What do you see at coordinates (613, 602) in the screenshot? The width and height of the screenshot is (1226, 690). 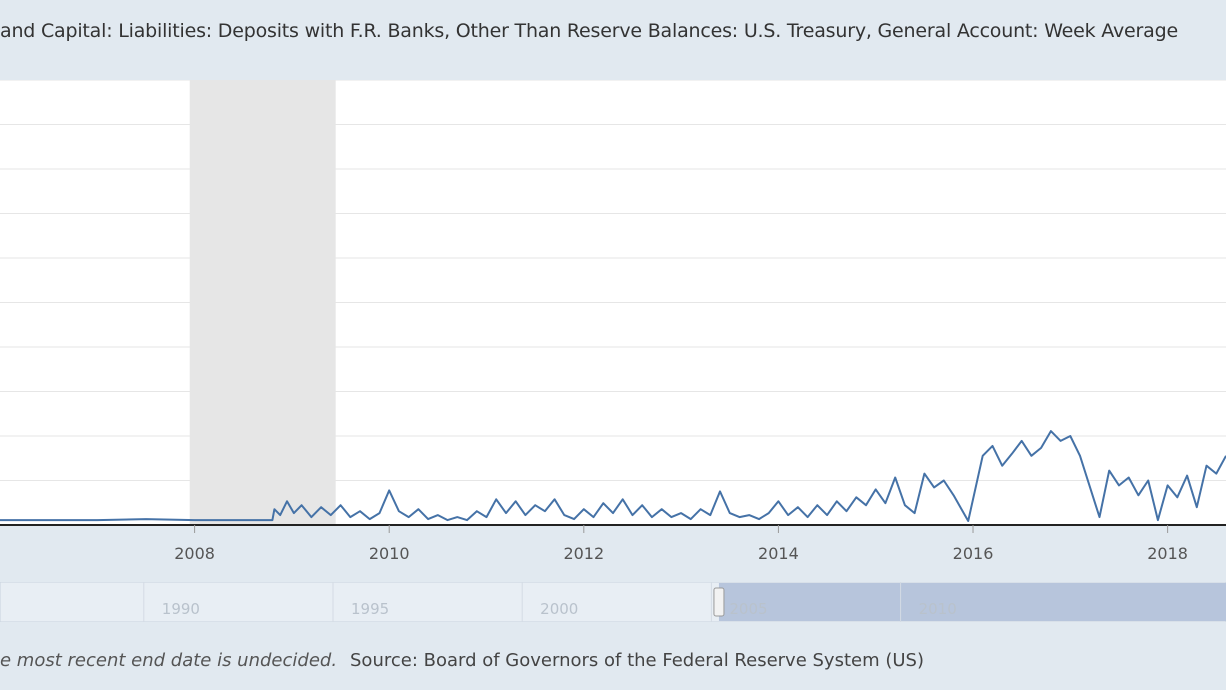 I see `range-navigator: 1990 1995 2000 2005 2010` at bounding box center [613, 602].